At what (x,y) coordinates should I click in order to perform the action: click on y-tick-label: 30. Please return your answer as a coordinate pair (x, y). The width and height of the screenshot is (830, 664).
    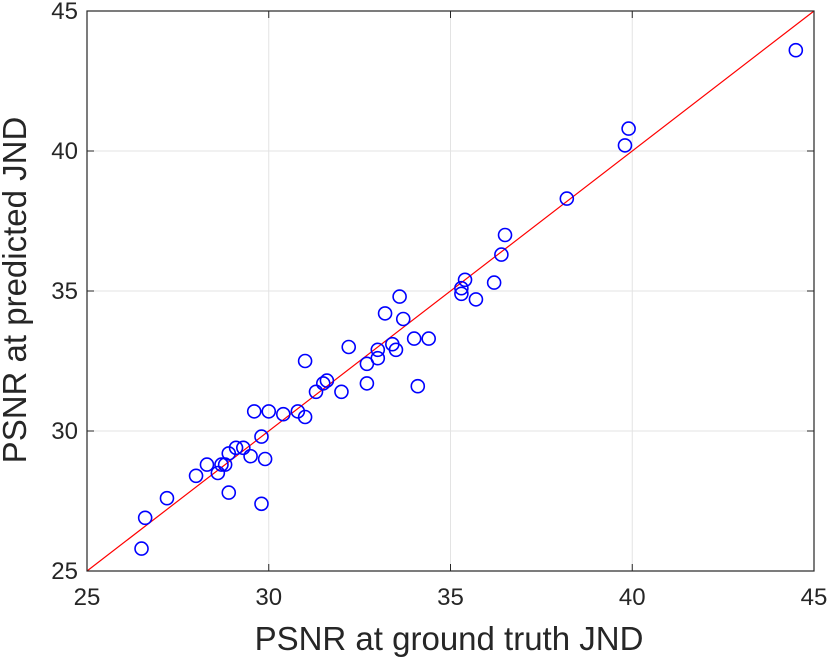
    Looking at the image, I should click on (64, 431).